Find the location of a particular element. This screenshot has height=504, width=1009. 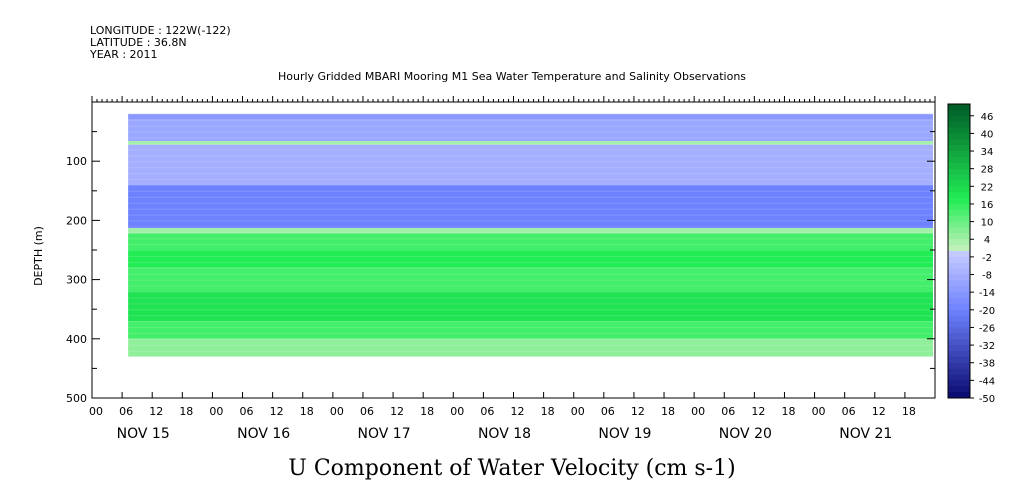

colorbar-tick-label: 16 is located at coordinates (987, 205).